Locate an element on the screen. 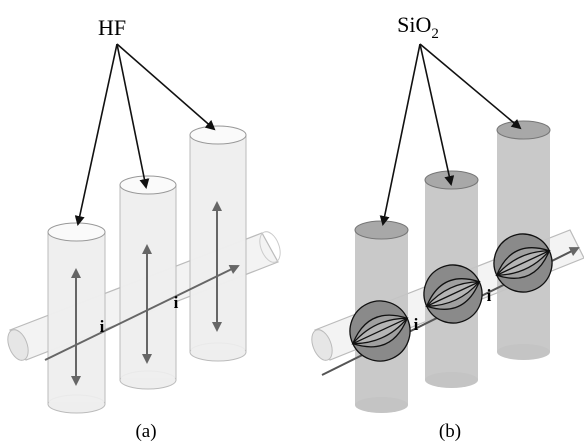  field-arrows is located at coordinates (146, 293).